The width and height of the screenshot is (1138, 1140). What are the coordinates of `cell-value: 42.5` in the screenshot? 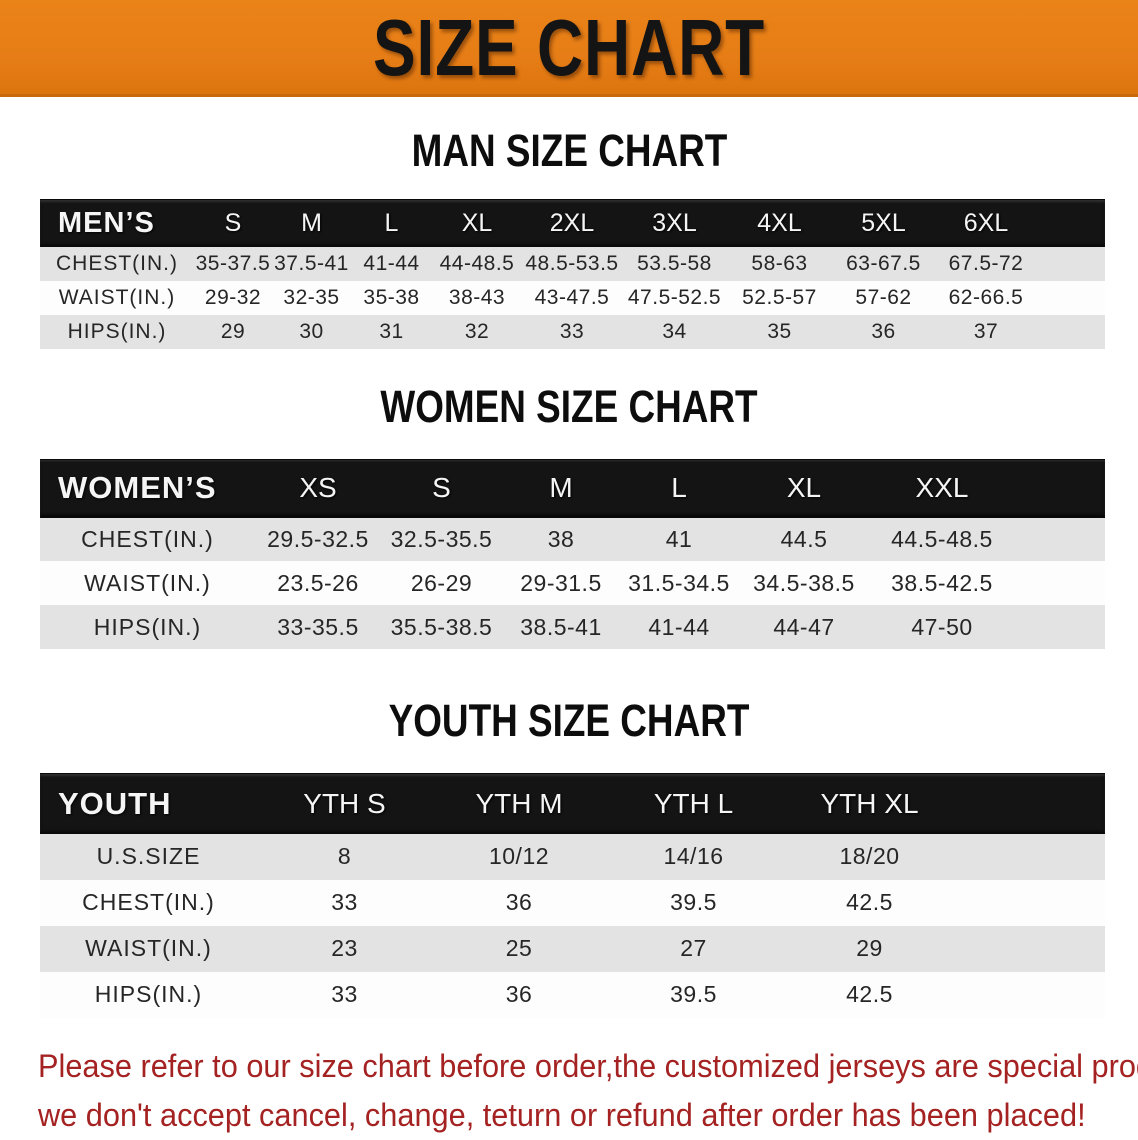 It's located at (869, 994).